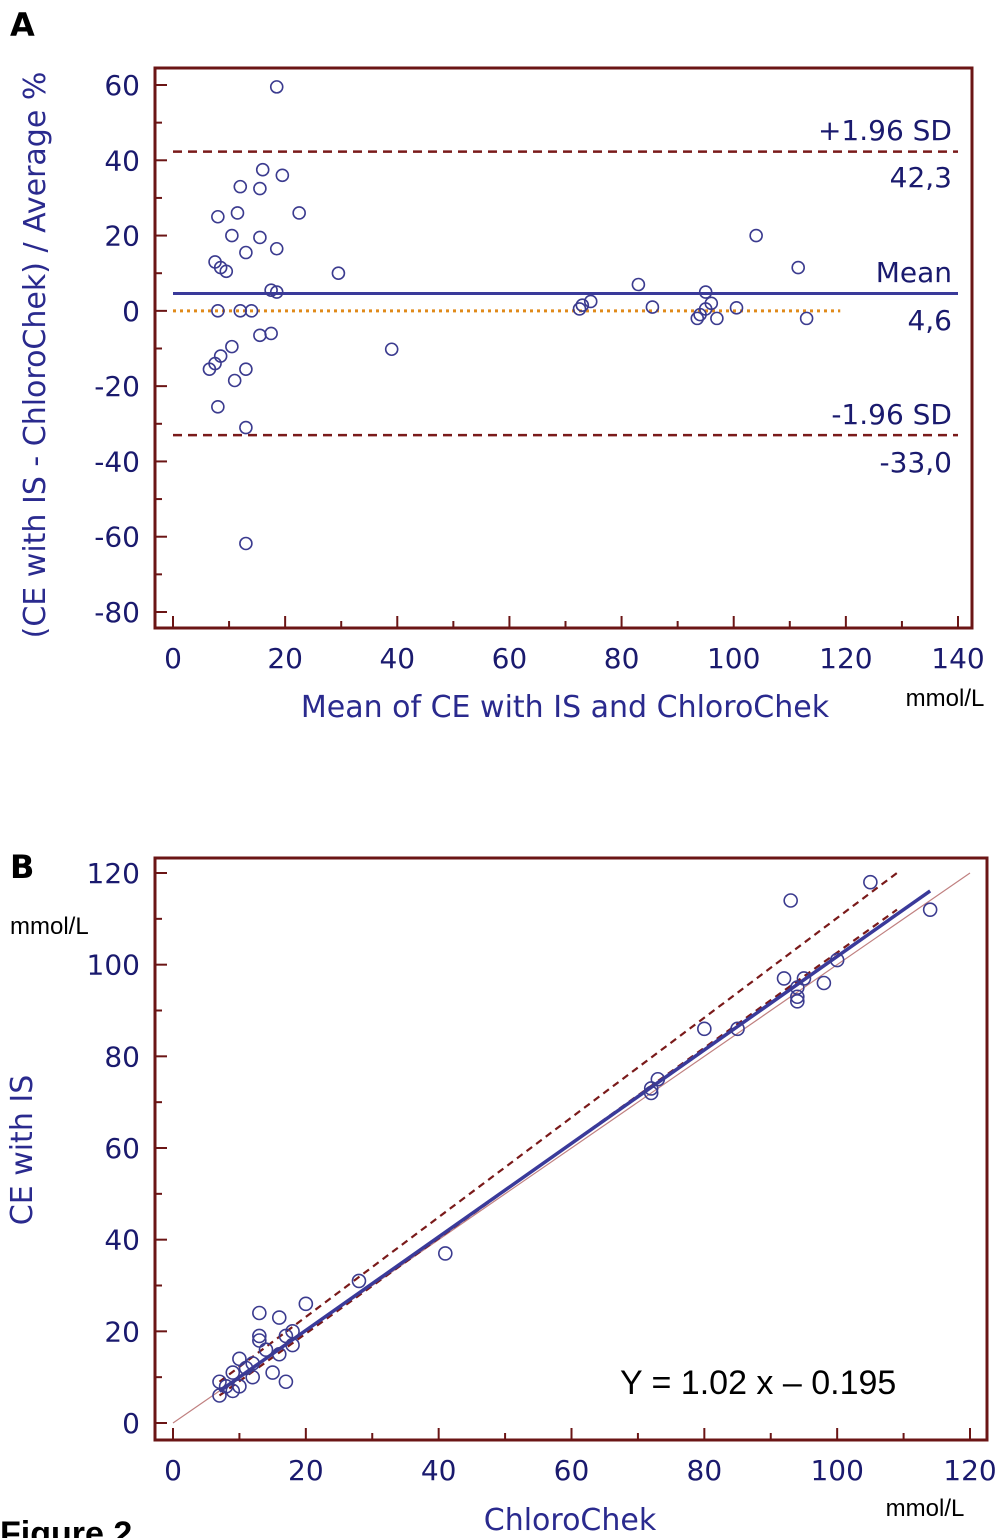 This screenshot has height=1538, width=1005. Describe the element at coordinates (173, 658) in the screenshot. I see `panel-a-x-tick-label: 0` at that location.